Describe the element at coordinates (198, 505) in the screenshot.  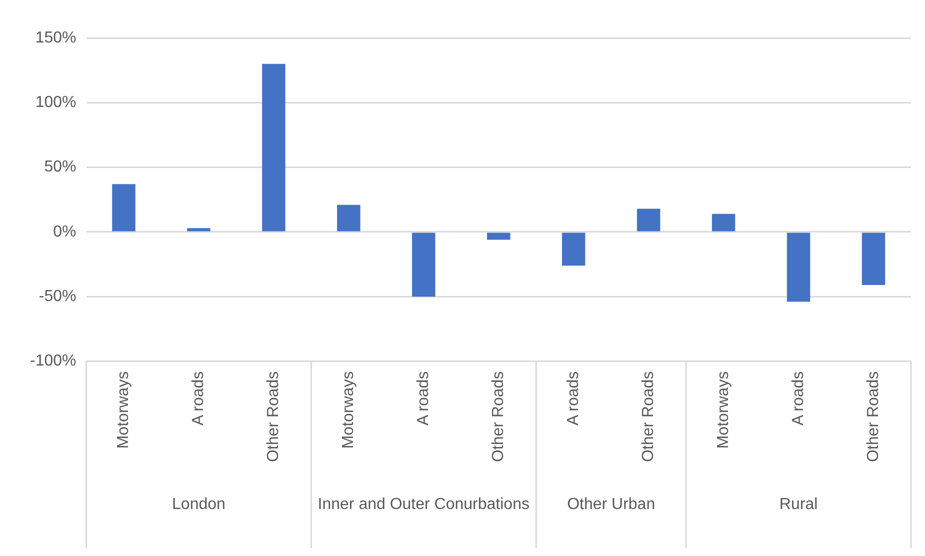
I see `text: London` at that location.